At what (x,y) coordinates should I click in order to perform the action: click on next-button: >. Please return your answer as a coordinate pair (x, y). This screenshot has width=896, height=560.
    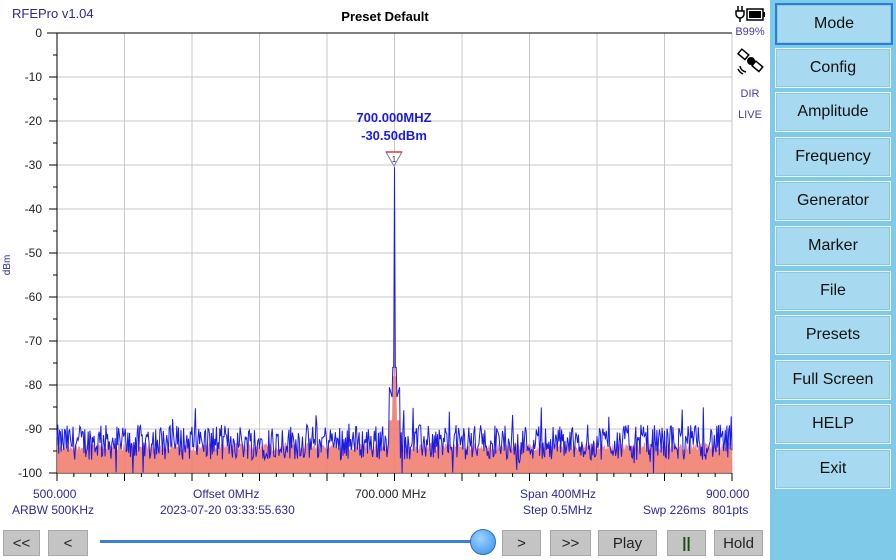
    Looking at the image, I should click on (521, 543).